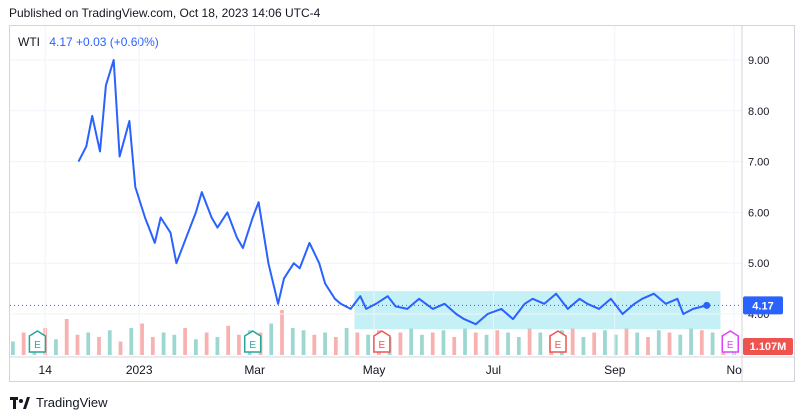 The height and width of the screenshot is (420, 807). I want to click on x-tick-label: 2023, so click(139, 370).